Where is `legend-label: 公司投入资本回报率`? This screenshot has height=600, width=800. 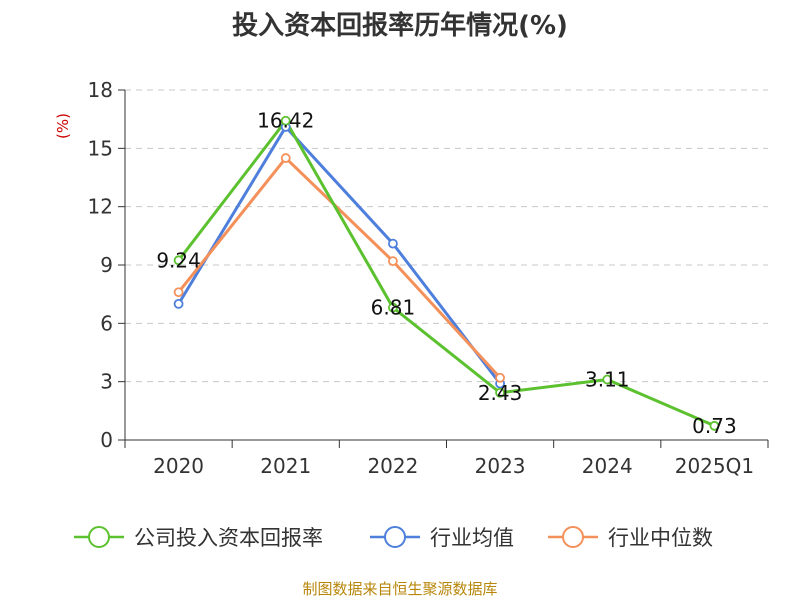
legend-label: 公司投入资本回报率 is located at coordinates (228, 538).